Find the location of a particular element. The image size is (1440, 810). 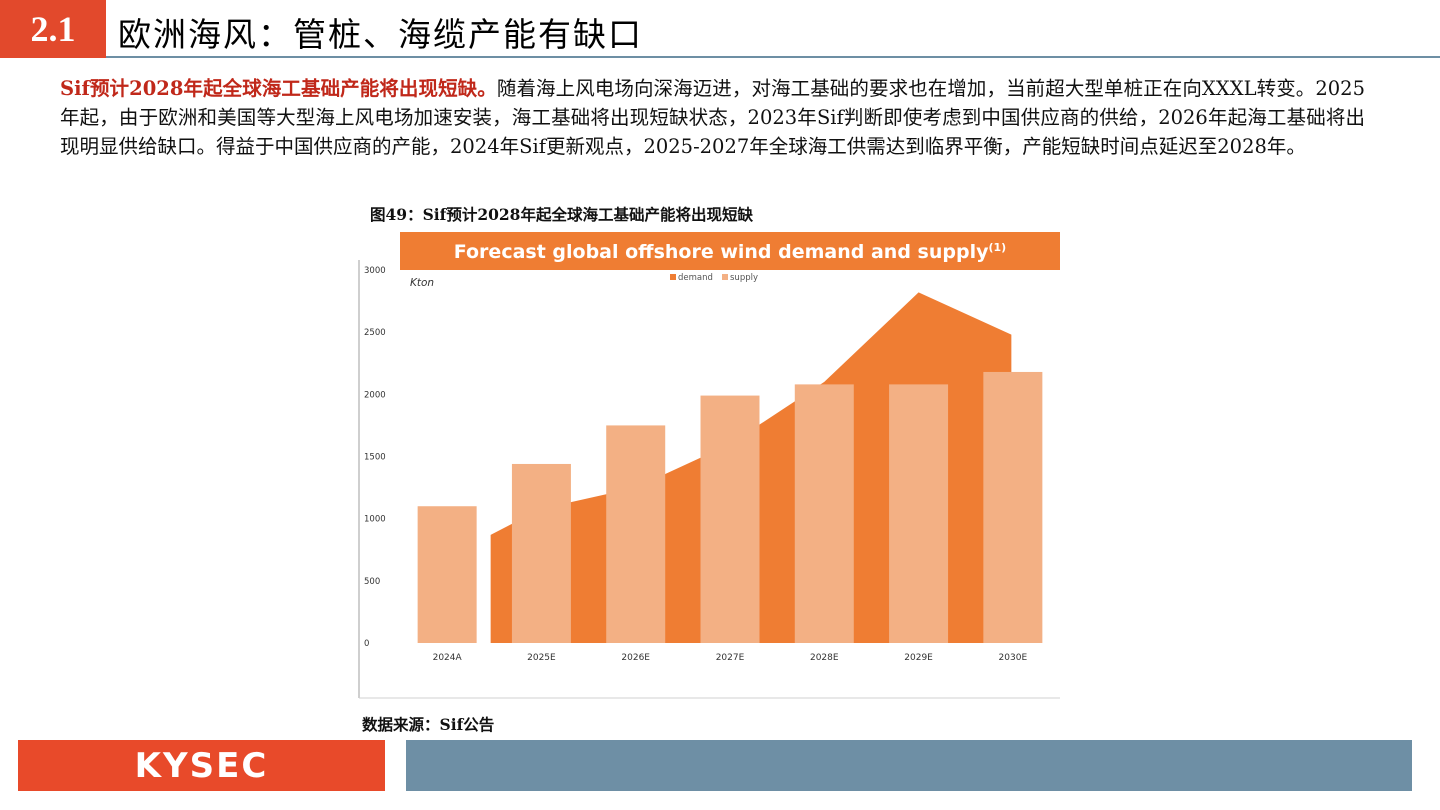

kysec-logo: KYSEC is located at coordinates (201, 765).